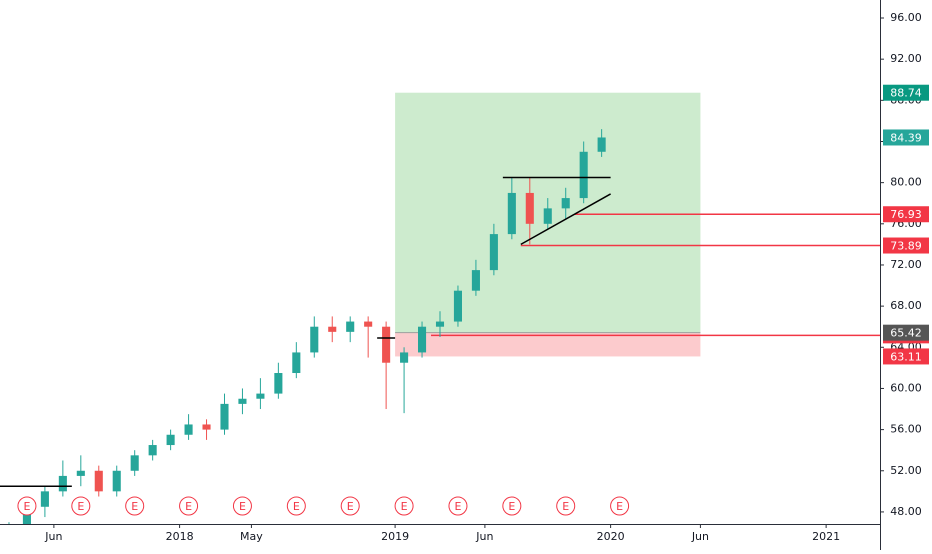 The image size is (932, 554). Describe the element at coordinates (906, 182) in the screenshot. I see `y-tick-label: 80.00` at that location.